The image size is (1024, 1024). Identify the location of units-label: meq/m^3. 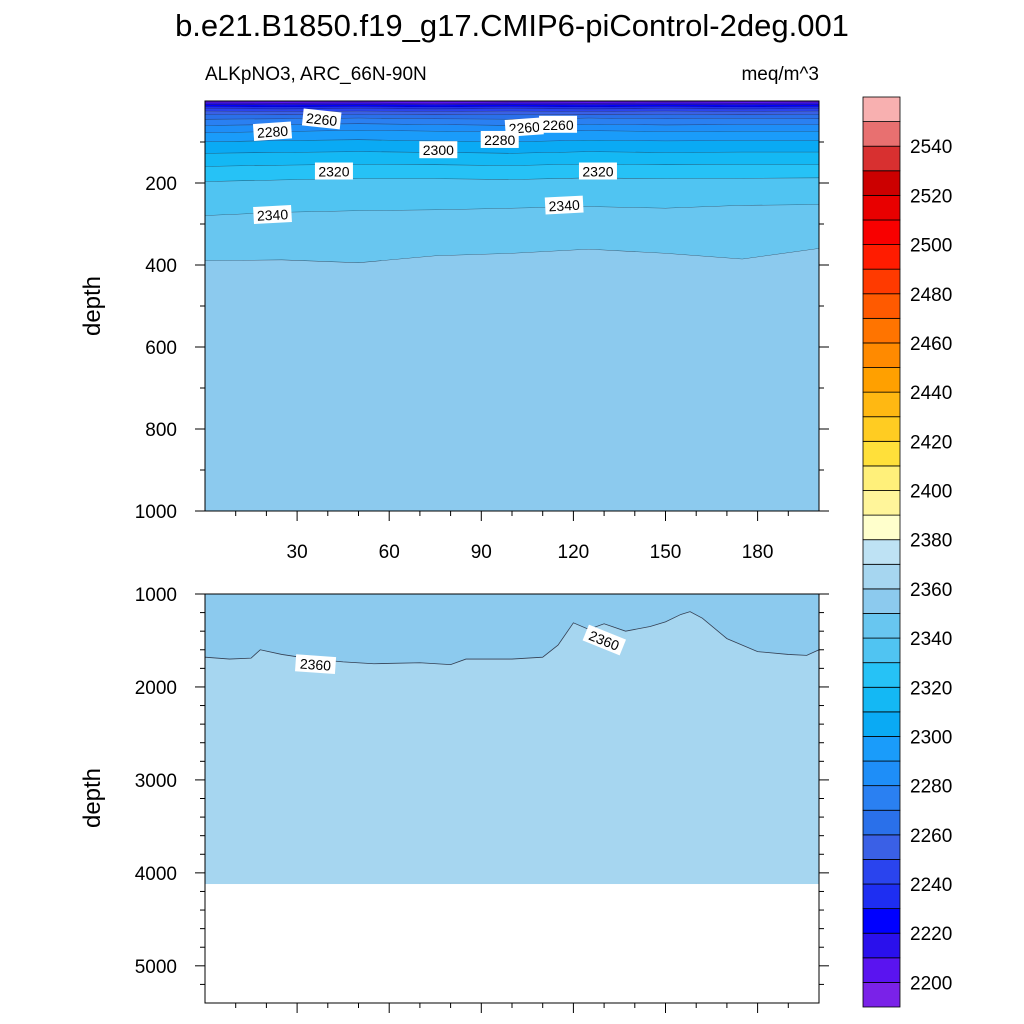
(780, 74).